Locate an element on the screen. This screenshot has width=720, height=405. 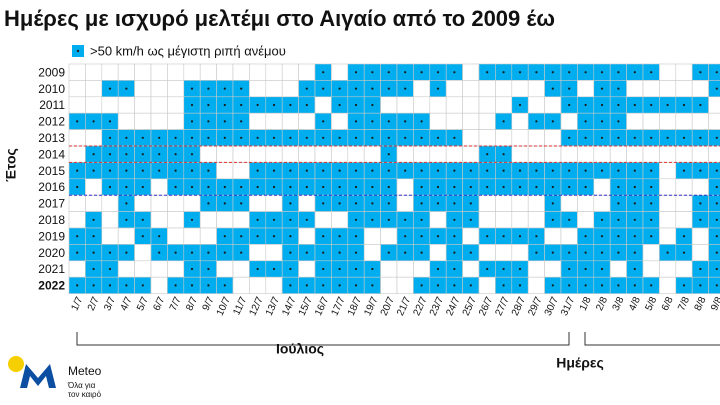
x-tick-label: 25/7 is located at coordinates (470, 306).